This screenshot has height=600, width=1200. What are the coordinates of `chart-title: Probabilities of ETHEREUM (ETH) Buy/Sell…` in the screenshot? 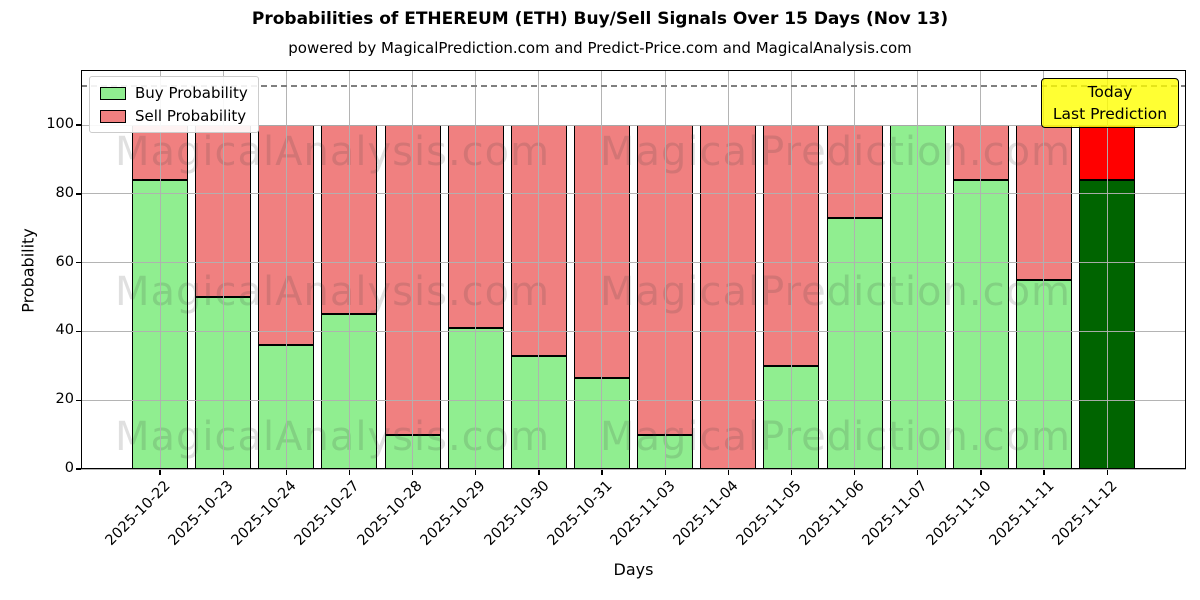 It's located at (600, 19).